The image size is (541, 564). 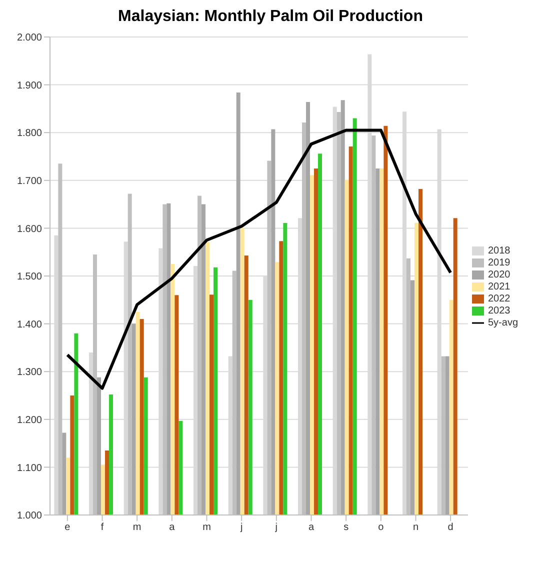 I want to click on x-tick-label: e, so click(x=67, y=528).